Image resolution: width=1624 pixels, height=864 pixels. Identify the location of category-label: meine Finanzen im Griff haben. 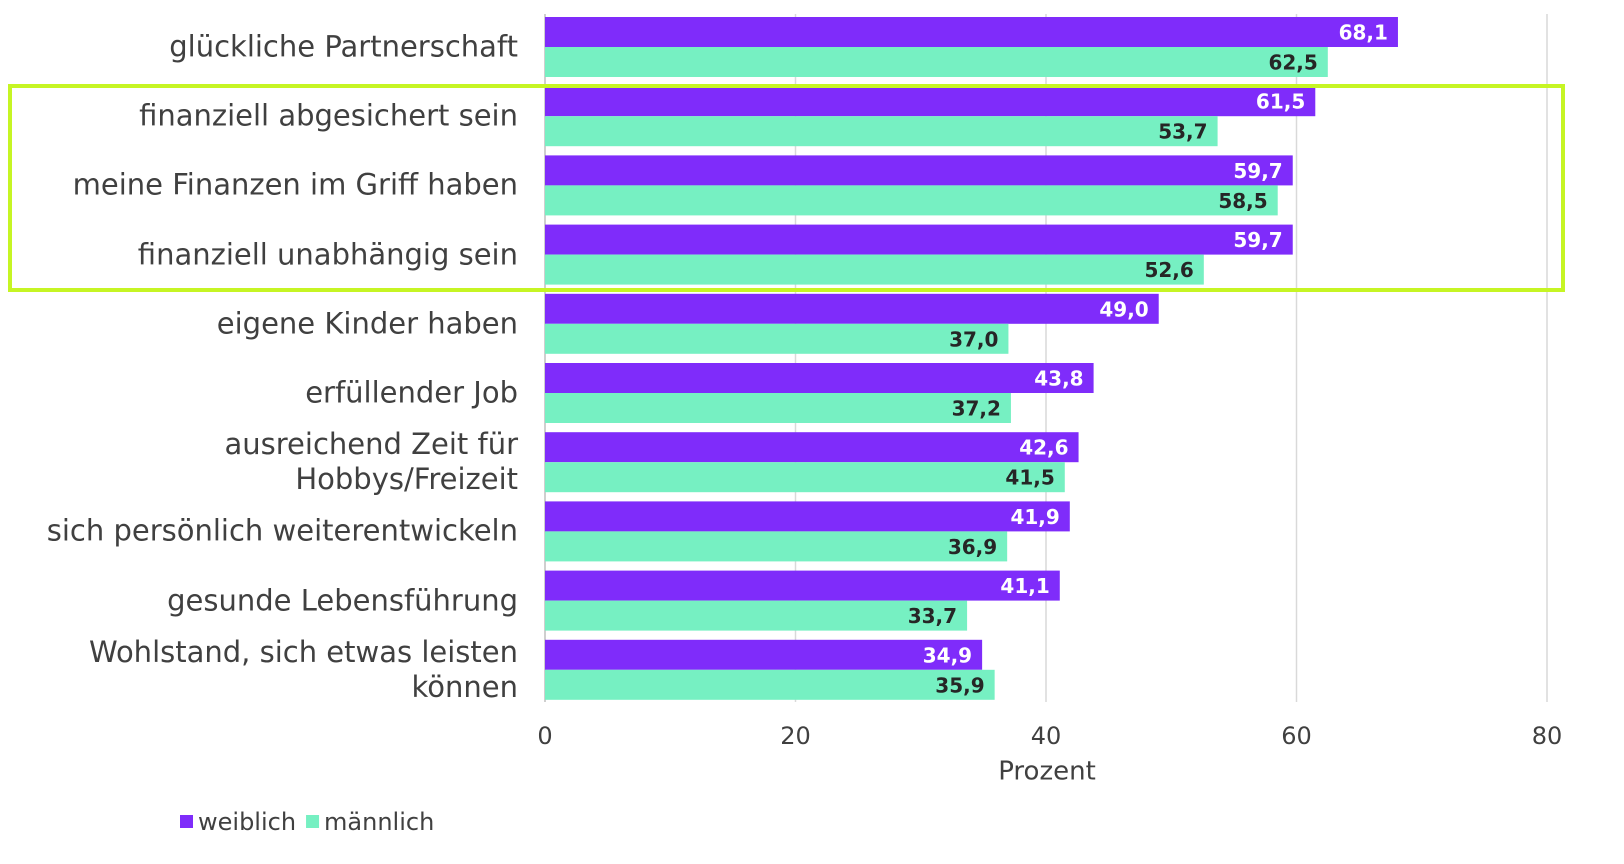
(295, 184).